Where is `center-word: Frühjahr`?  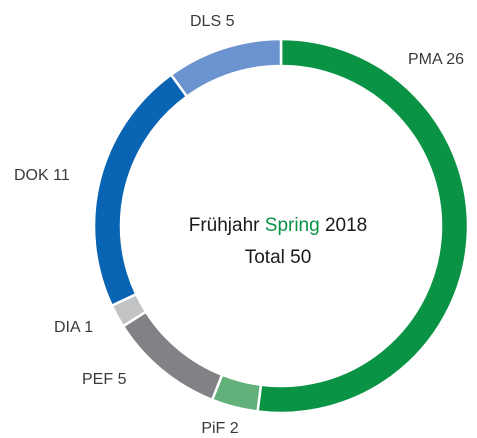
center-word: Frühjahr is located at coordinates (224, 225).